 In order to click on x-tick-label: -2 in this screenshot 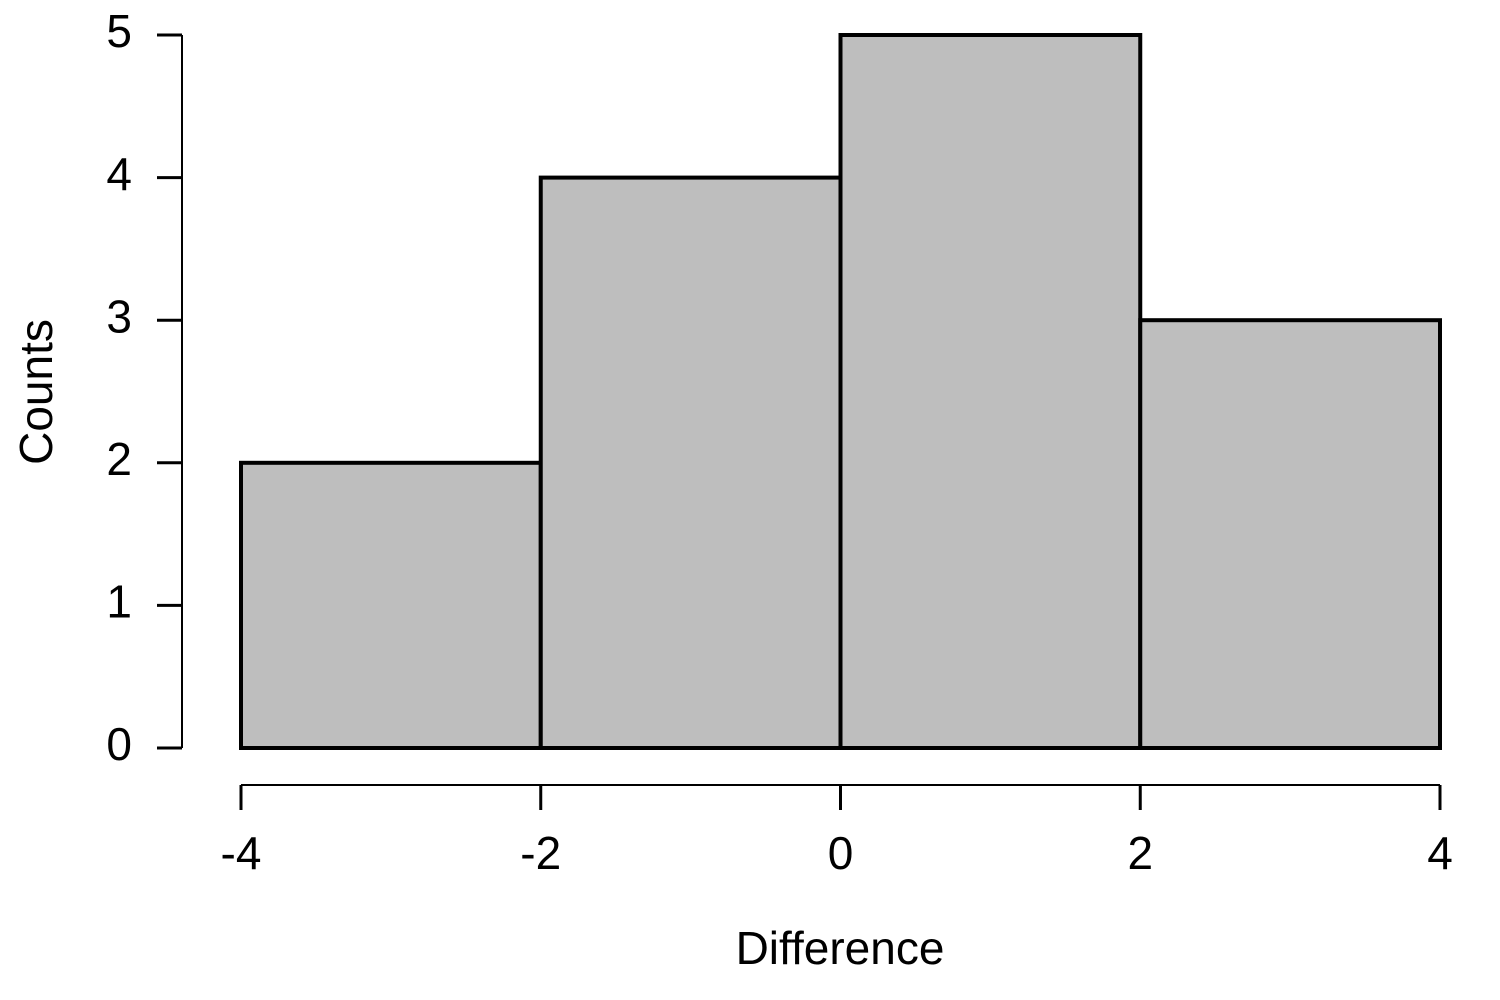, I will do `click(540, 853)`.